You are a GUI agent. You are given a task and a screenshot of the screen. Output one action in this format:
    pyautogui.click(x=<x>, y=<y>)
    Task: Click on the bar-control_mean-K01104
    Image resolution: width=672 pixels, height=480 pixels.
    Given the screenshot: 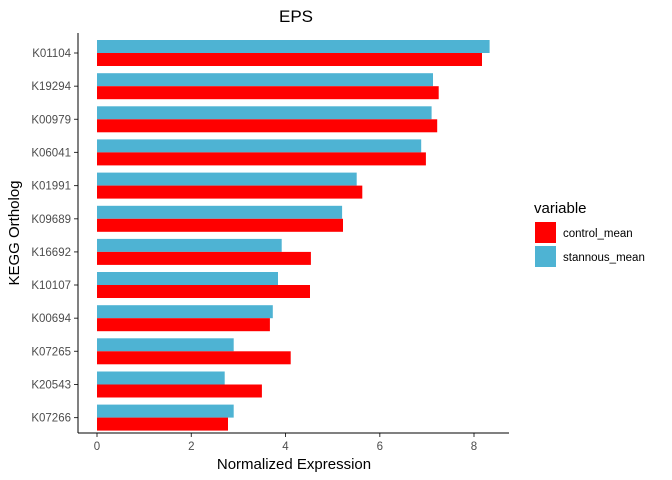 What is the action you would take?
    pyautogui.click(x=289, y=59)
    